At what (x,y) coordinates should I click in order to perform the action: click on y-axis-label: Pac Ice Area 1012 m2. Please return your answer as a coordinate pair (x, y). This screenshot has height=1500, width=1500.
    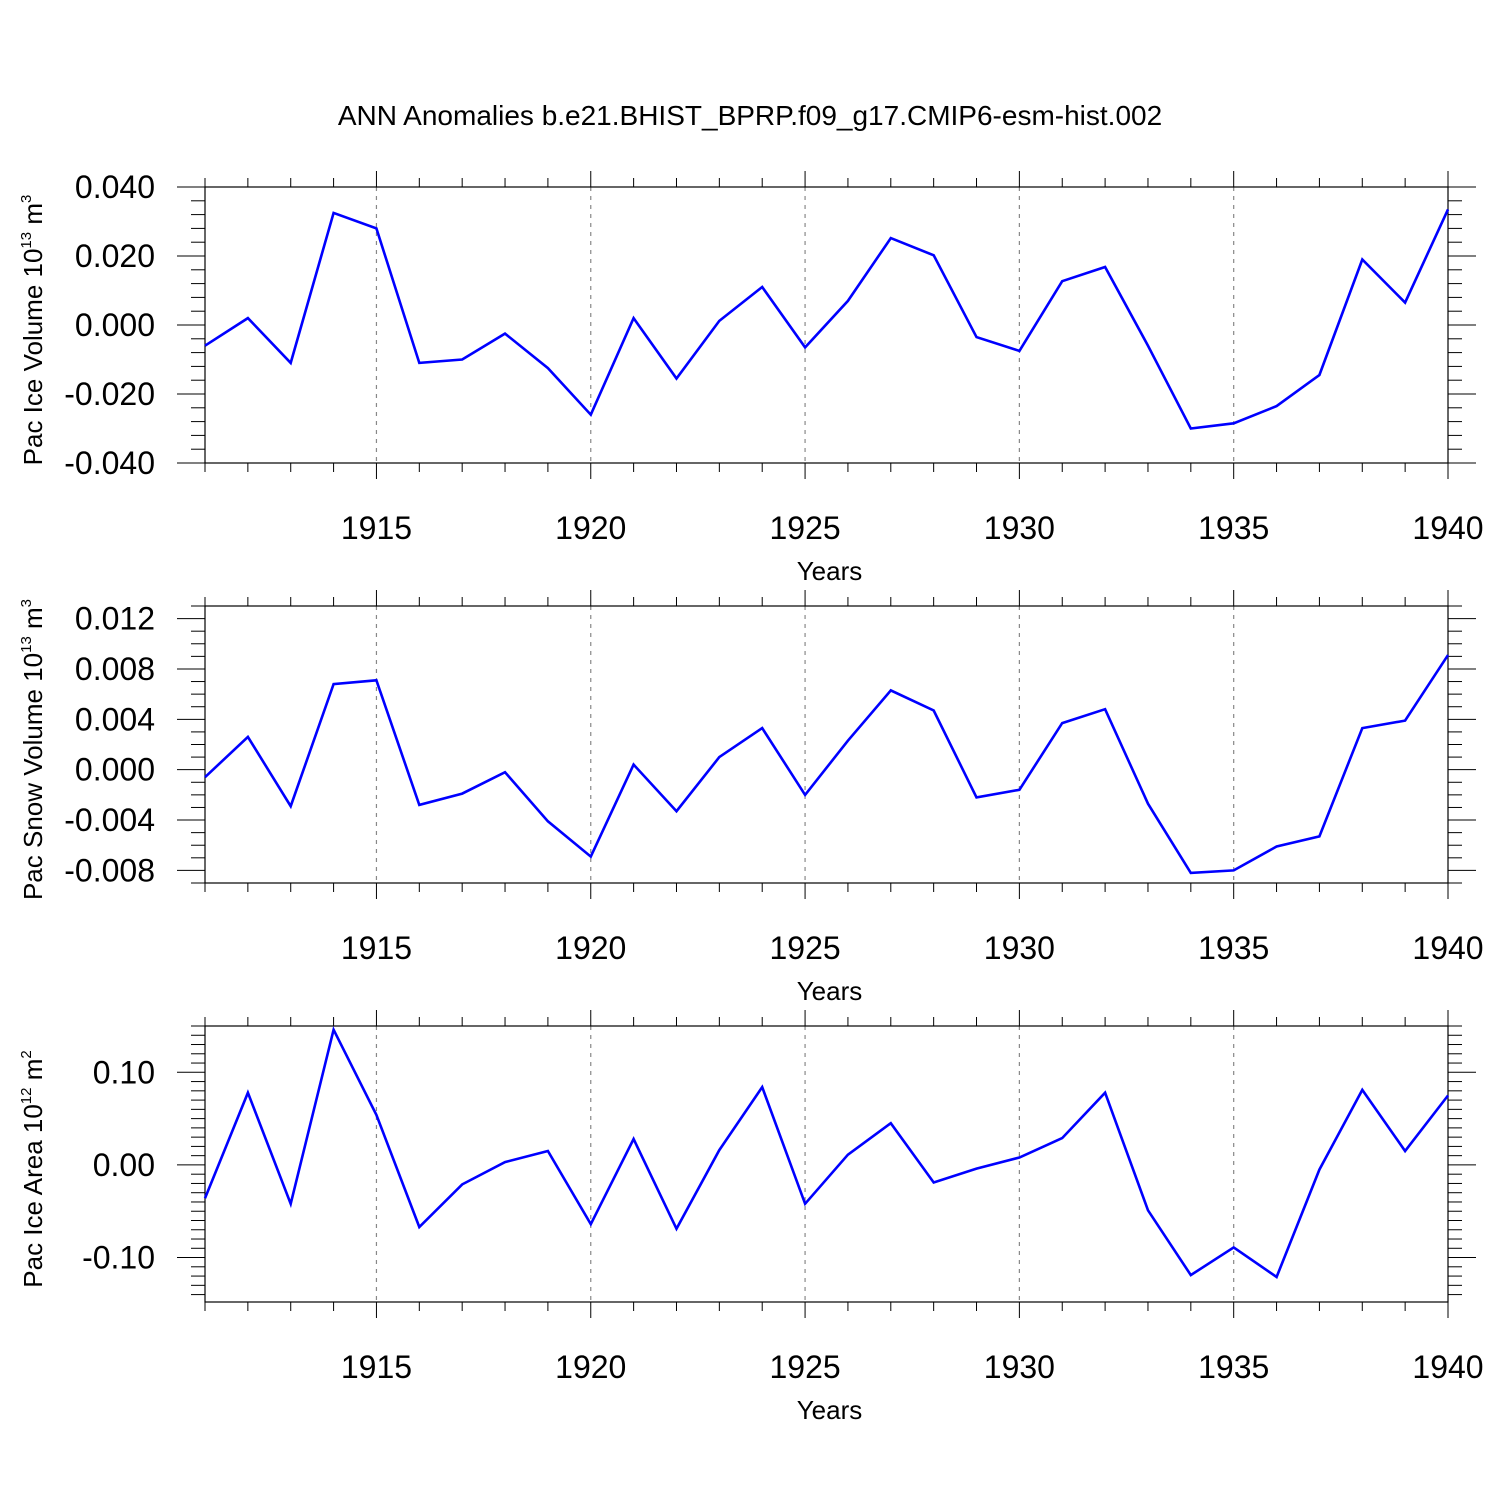
    Looking at the image, I should click on (33, 1168).